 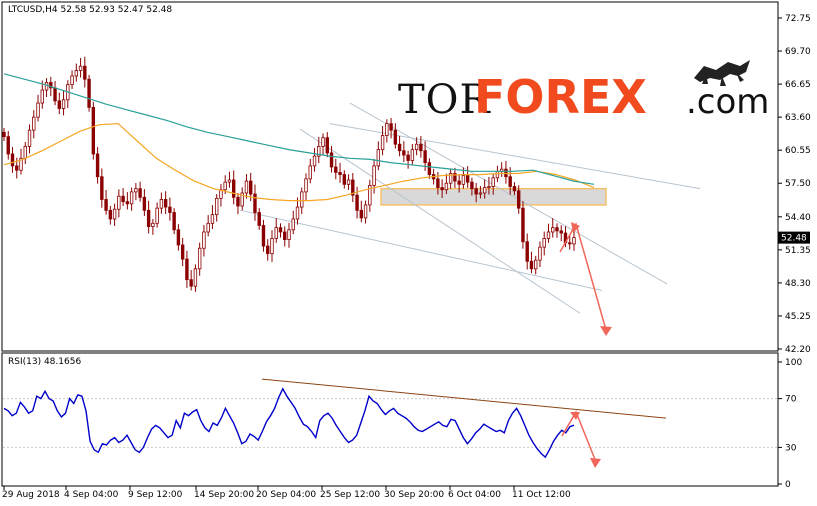 I want to click on rsi-header: RSI(13) 48.1656, so click(x=44, y=362).